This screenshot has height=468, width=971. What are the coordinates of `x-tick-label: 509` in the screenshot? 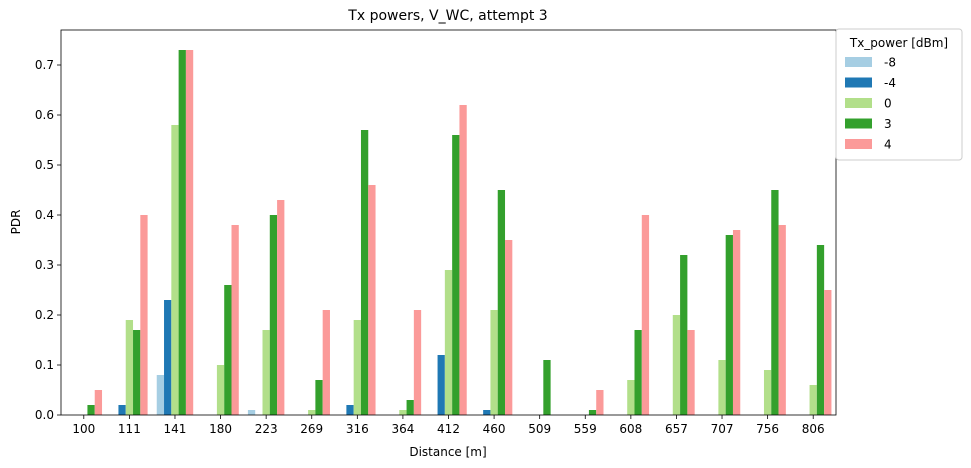 It's located at (539, 429).